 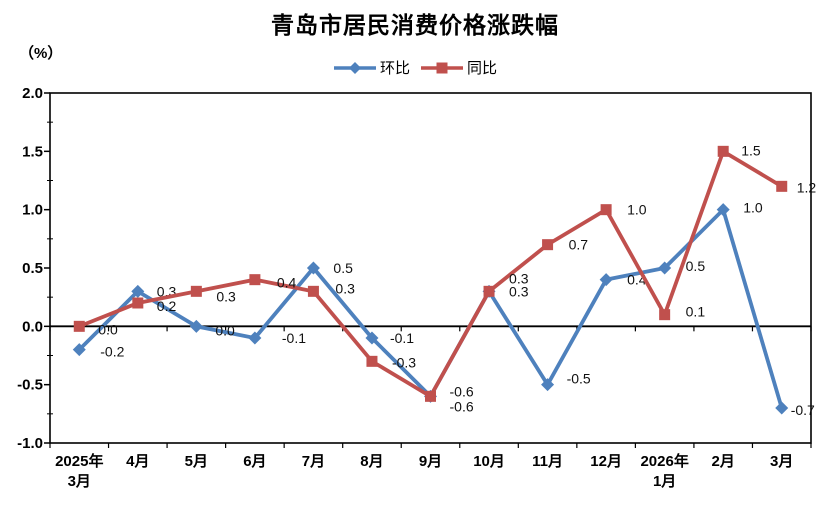 I want to click on data-label-tongbi: 0.2, so click(x=167, y=306).